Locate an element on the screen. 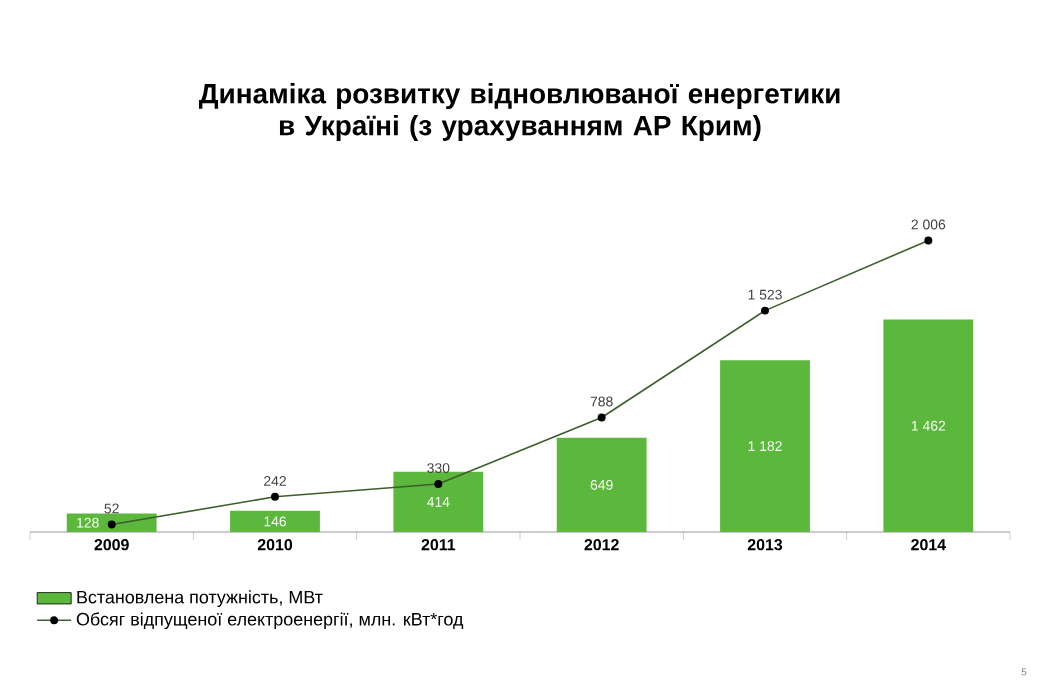  legend-label: Встановлена потужність, МВт is located at coordinates (200, 598).